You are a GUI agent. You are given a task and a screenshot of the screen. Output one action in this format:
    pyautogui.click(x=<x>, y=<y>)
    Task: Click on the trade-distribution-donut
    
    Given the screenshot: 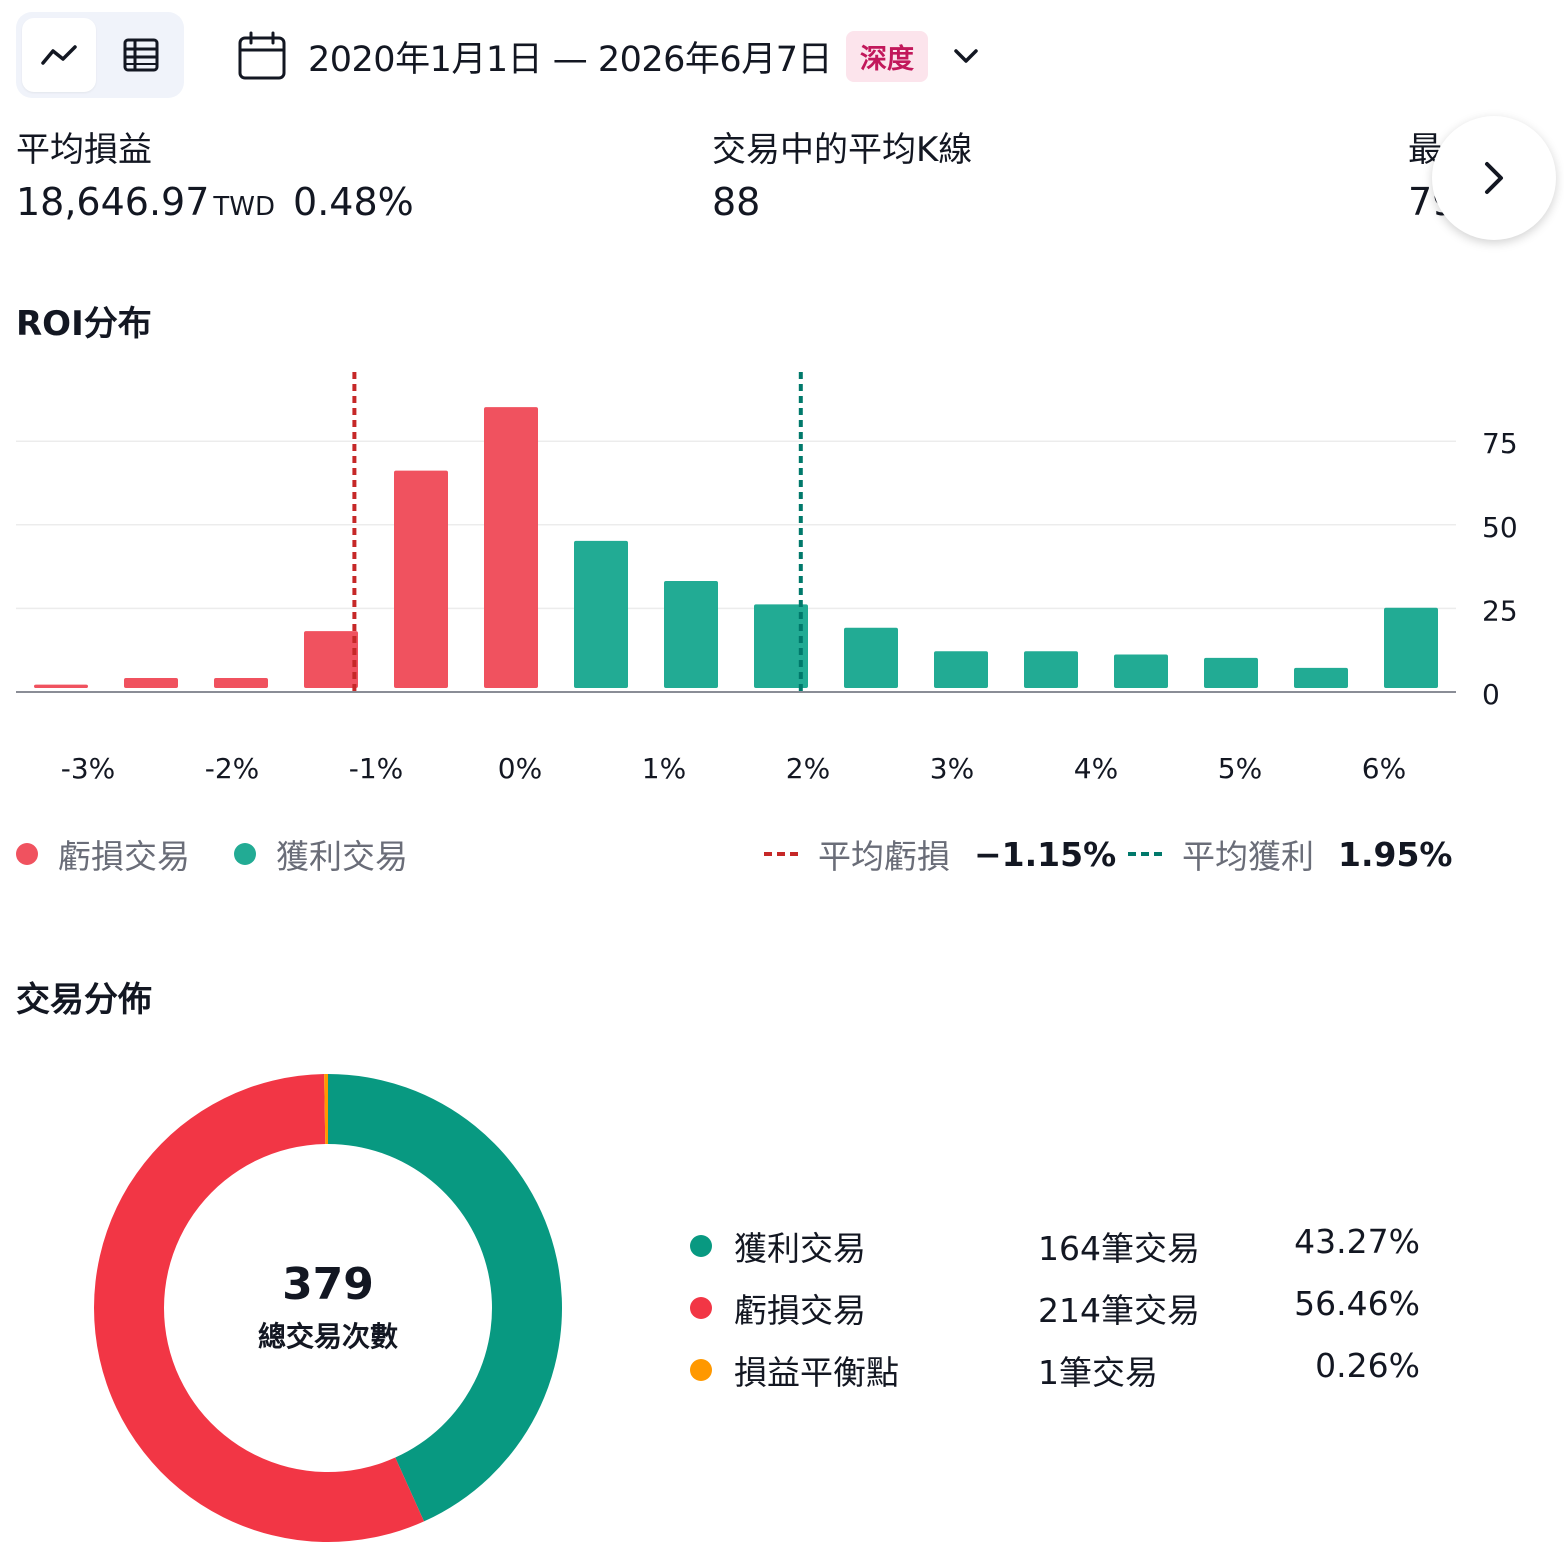 What is the action you would take?
    pyautogui.click(x=328, y=1308)
    